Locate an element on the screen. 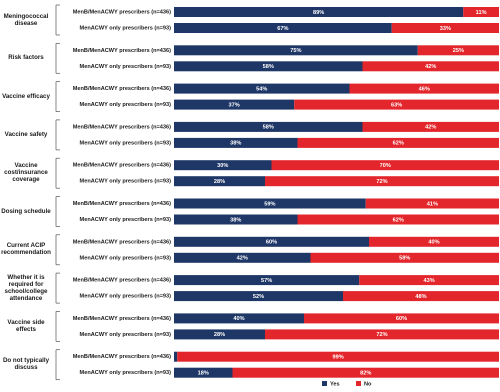  group-label: Vaccine cost/insurance coverage is located at coordinates (26, 173).